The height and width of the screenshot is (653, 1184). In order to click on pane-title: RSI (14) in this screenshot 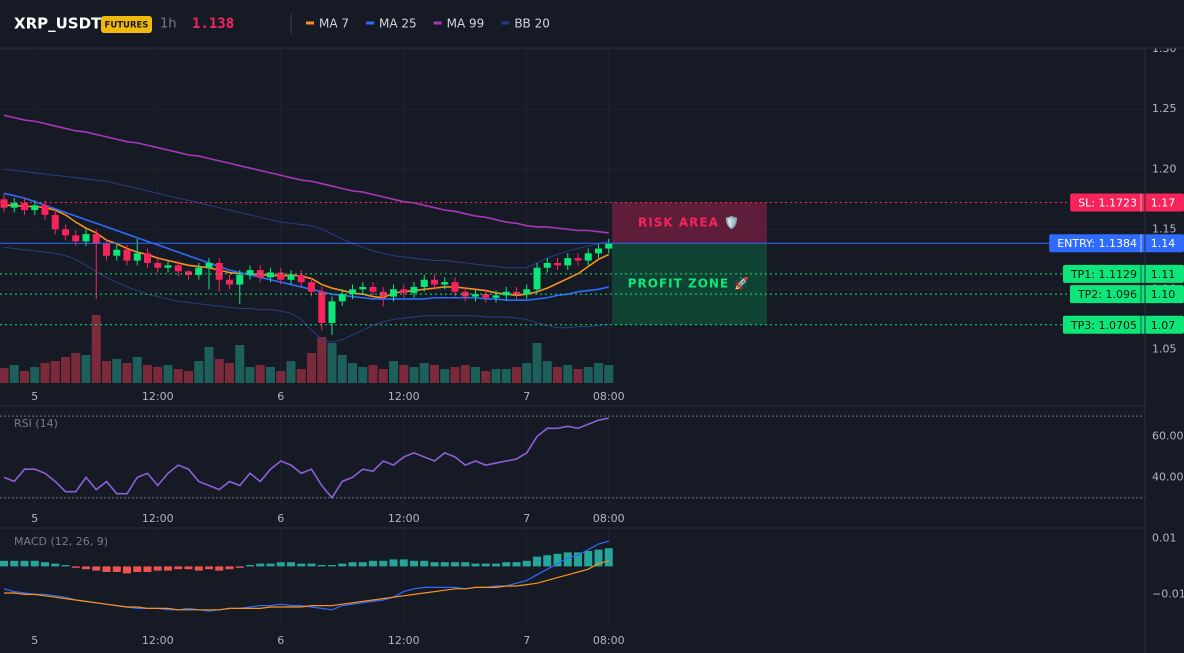, I will do `click(36, 423)`.